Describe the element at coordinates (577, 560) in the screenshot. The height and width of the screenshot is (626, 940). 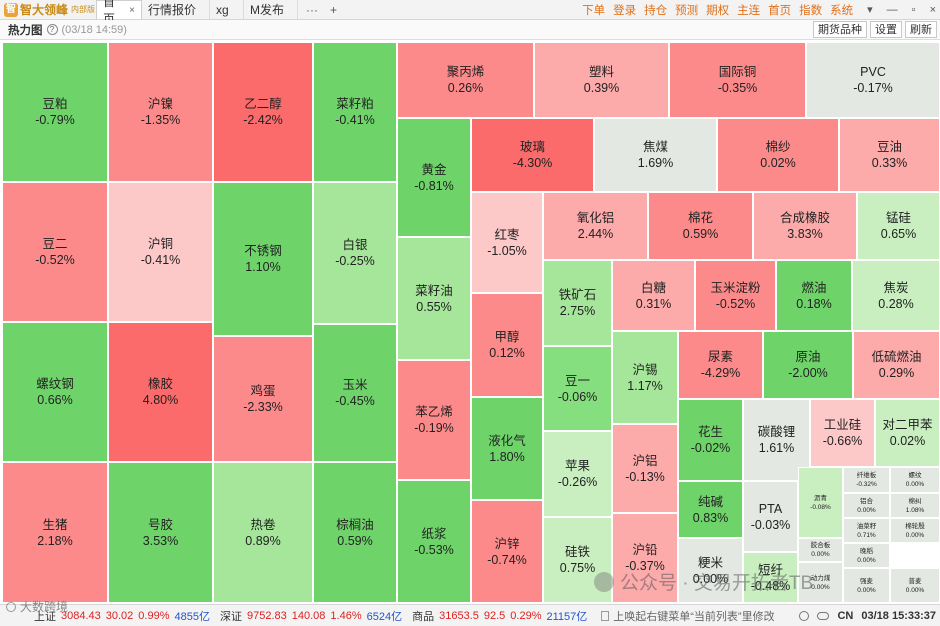
I see `heatmap-cell: 硅铁 0.75%` at that location.